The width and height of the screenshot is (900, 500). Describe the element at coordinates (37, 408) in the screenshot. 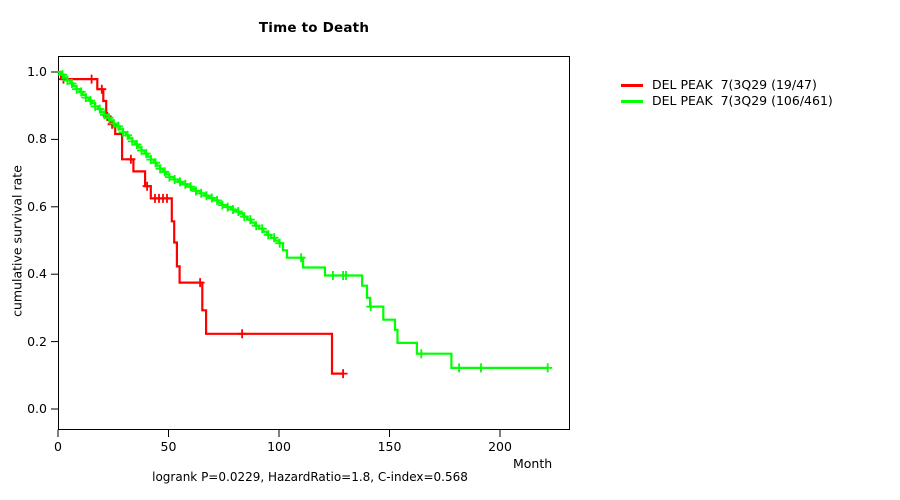

I see `y-tick-label: 0.0` at that location.